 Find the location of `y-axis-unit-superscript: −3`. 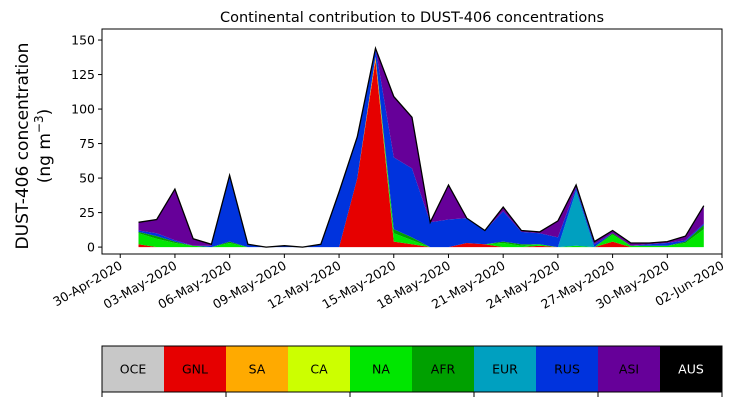

y-axis-unit-superscript: −3 is located at coordinates (39, 124).